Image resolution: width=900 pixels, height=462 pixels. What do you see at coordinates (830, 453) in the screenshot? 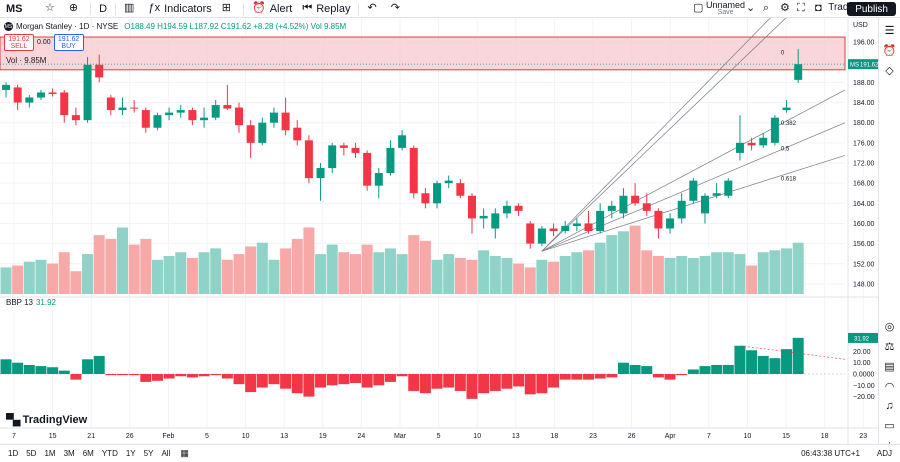
I see `clock: 06:43:38 UTC+1` at bounding box center [830, 453].